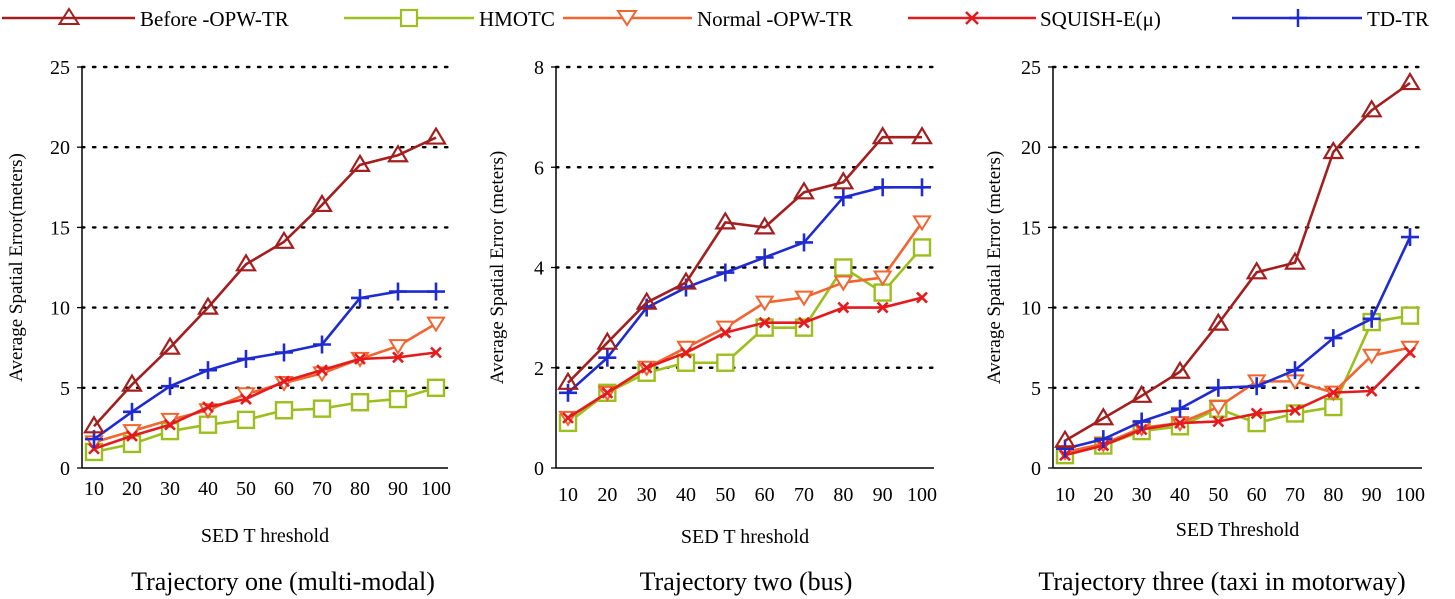 This screenshot has width=1455, height=599. I want to click on chart-title: Trajectory one (multi-modal), so click(283, 581).